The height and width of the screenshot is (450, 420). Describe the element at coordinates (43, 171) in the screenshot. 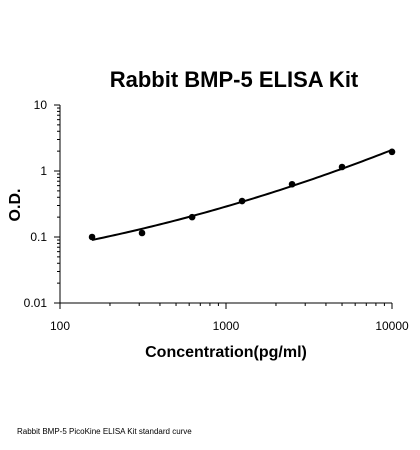

I see `y-tick-label: 1` at that location.